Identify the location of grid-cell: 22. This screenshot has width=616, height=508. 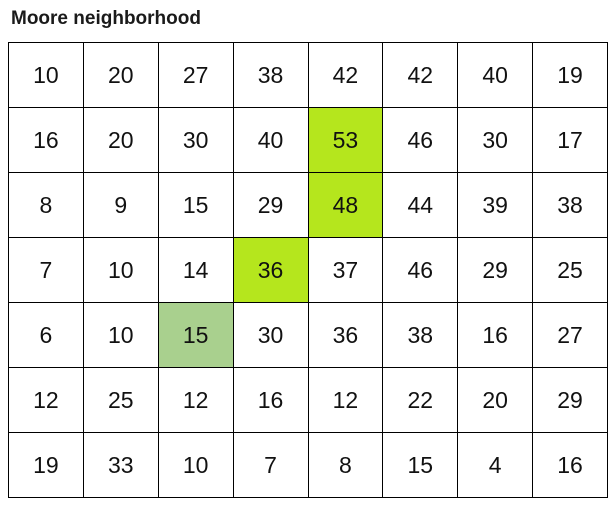
(421, 400).